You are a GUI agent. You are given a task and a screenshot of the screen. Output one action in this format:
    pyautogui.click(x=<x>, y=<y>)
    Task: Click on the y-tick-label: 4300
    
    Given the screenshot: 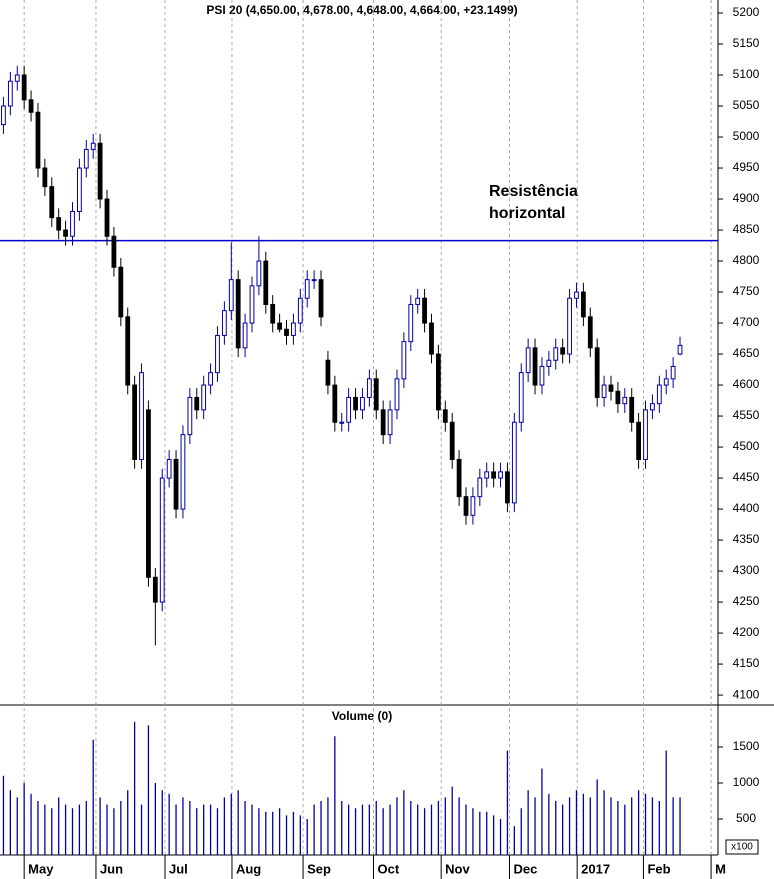 What is the action you would take?
    pyautogui.click(x=746, y=570)
    